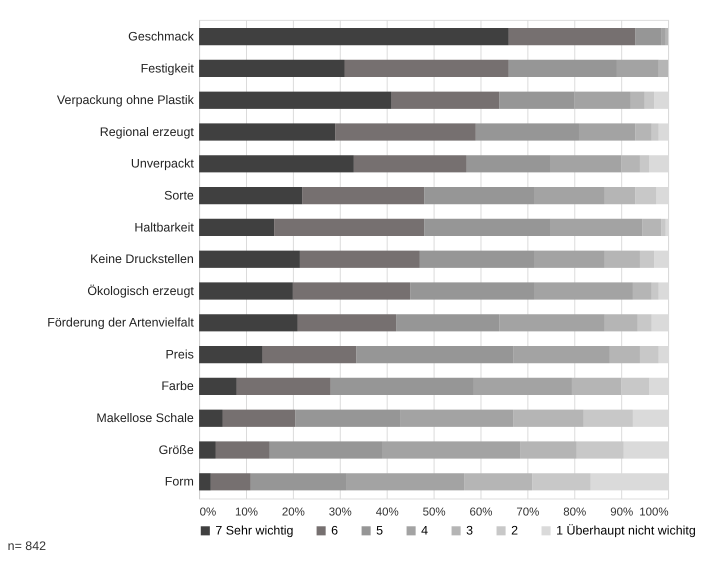 This screenshot has height=578, width=715. I want to click on y-tick-label: Sorte, so click(179, 195).